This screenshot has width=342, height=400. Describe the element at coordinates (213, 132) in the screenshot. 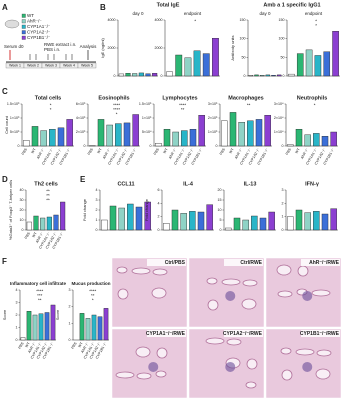

I see `y-tick-label: 1×10⁵` at that location.